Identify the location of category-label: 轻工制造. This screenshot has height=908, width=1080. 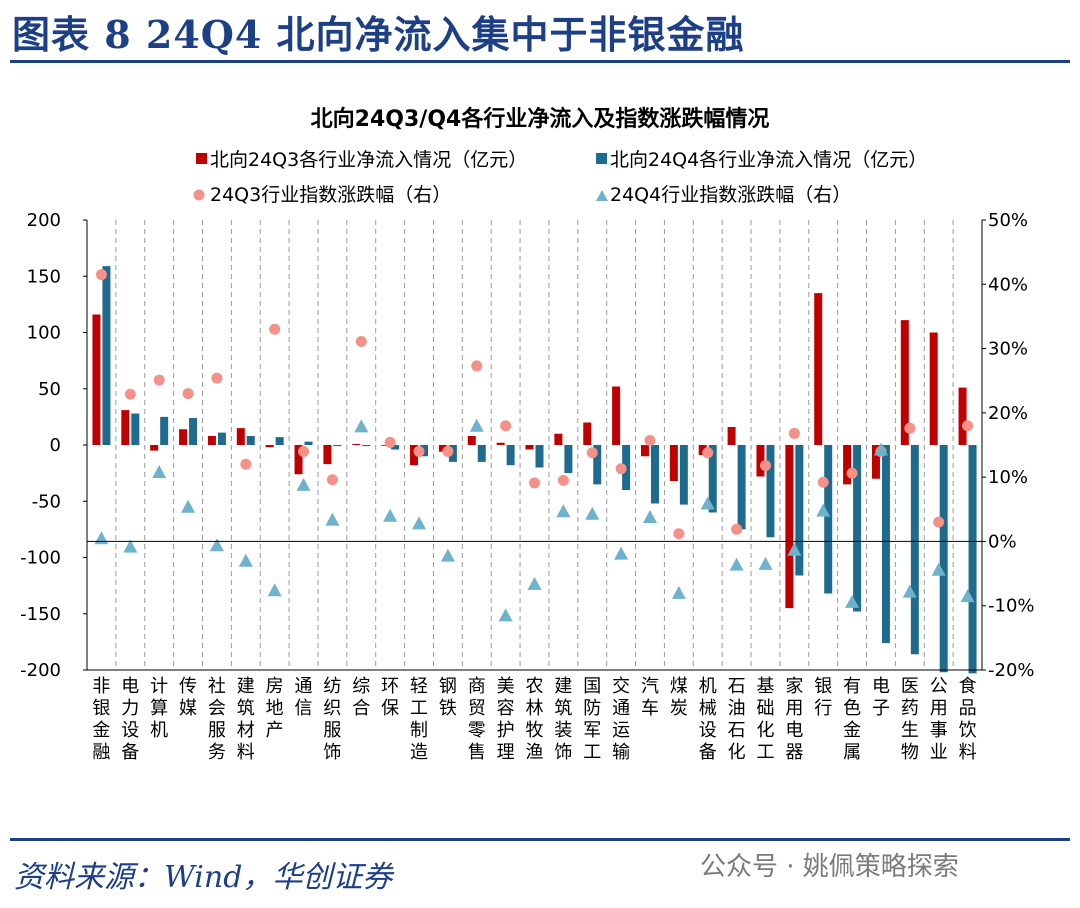
(419, 719).